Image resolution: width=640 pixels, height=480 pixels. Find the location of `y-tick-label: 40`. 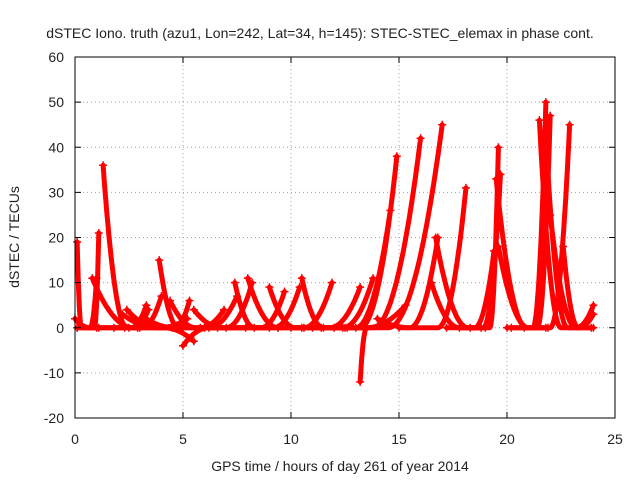

y-tick-label: 40 is located at coordinates (56, 147).